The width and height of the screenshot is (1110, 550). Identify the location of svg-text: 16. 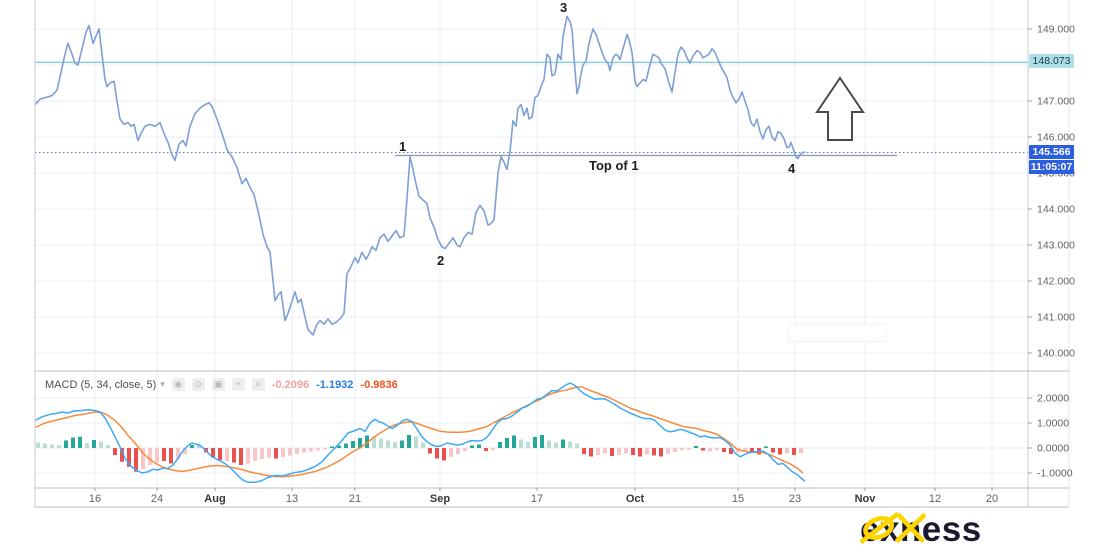
(95, 499).